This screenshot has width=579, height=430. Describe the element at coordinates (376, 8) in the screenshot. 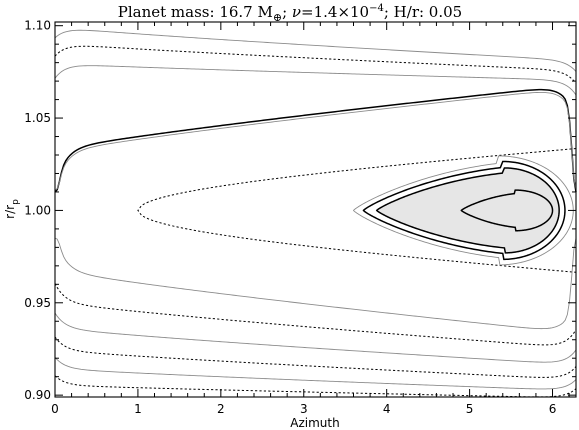

I see `title-nu-exponent: −4` at that location.